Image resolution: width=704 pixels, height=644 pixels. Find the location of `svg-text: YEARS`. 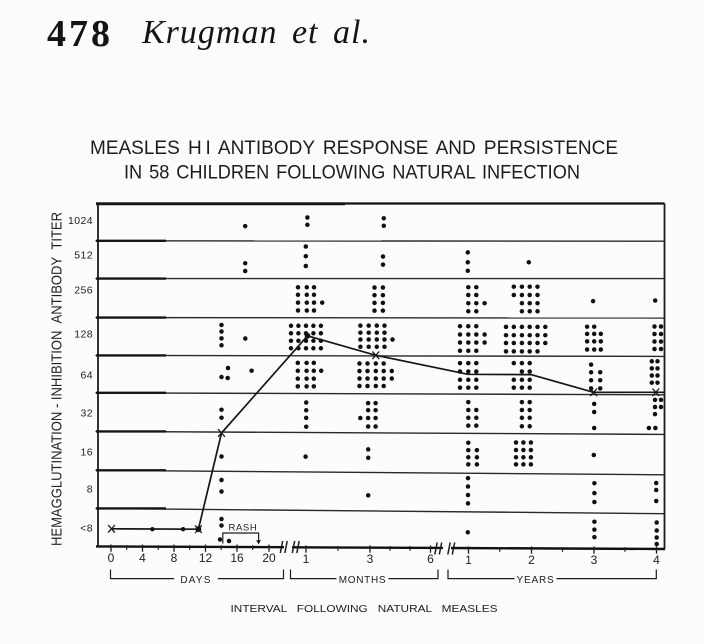

svg-text: YEARS is located at coordinates (536, 580).